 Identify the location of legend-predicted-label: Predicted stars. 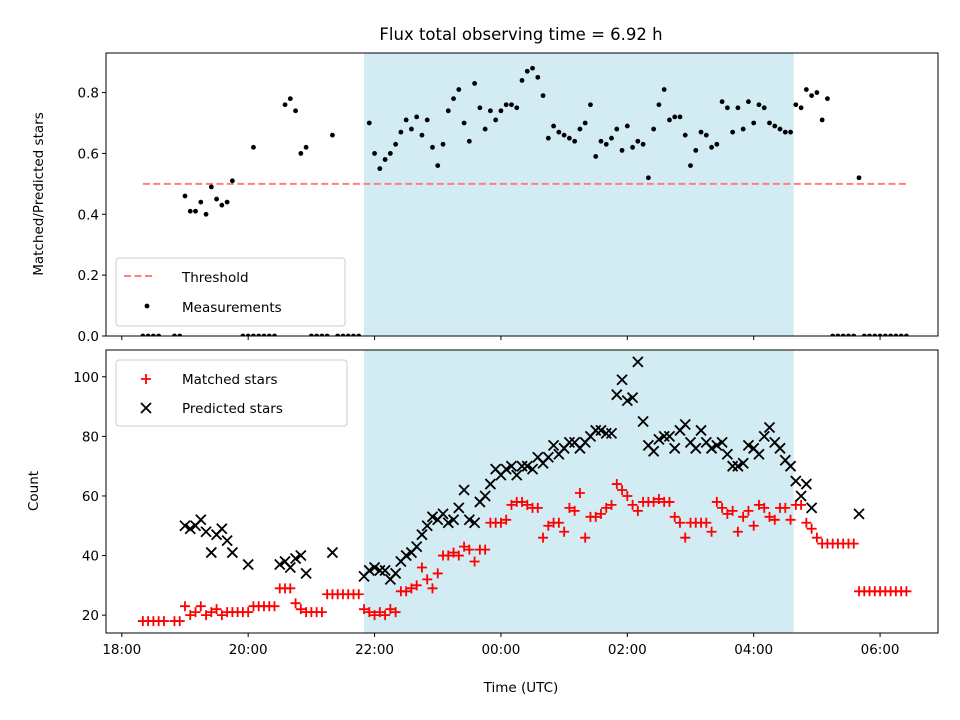
(232, 409).